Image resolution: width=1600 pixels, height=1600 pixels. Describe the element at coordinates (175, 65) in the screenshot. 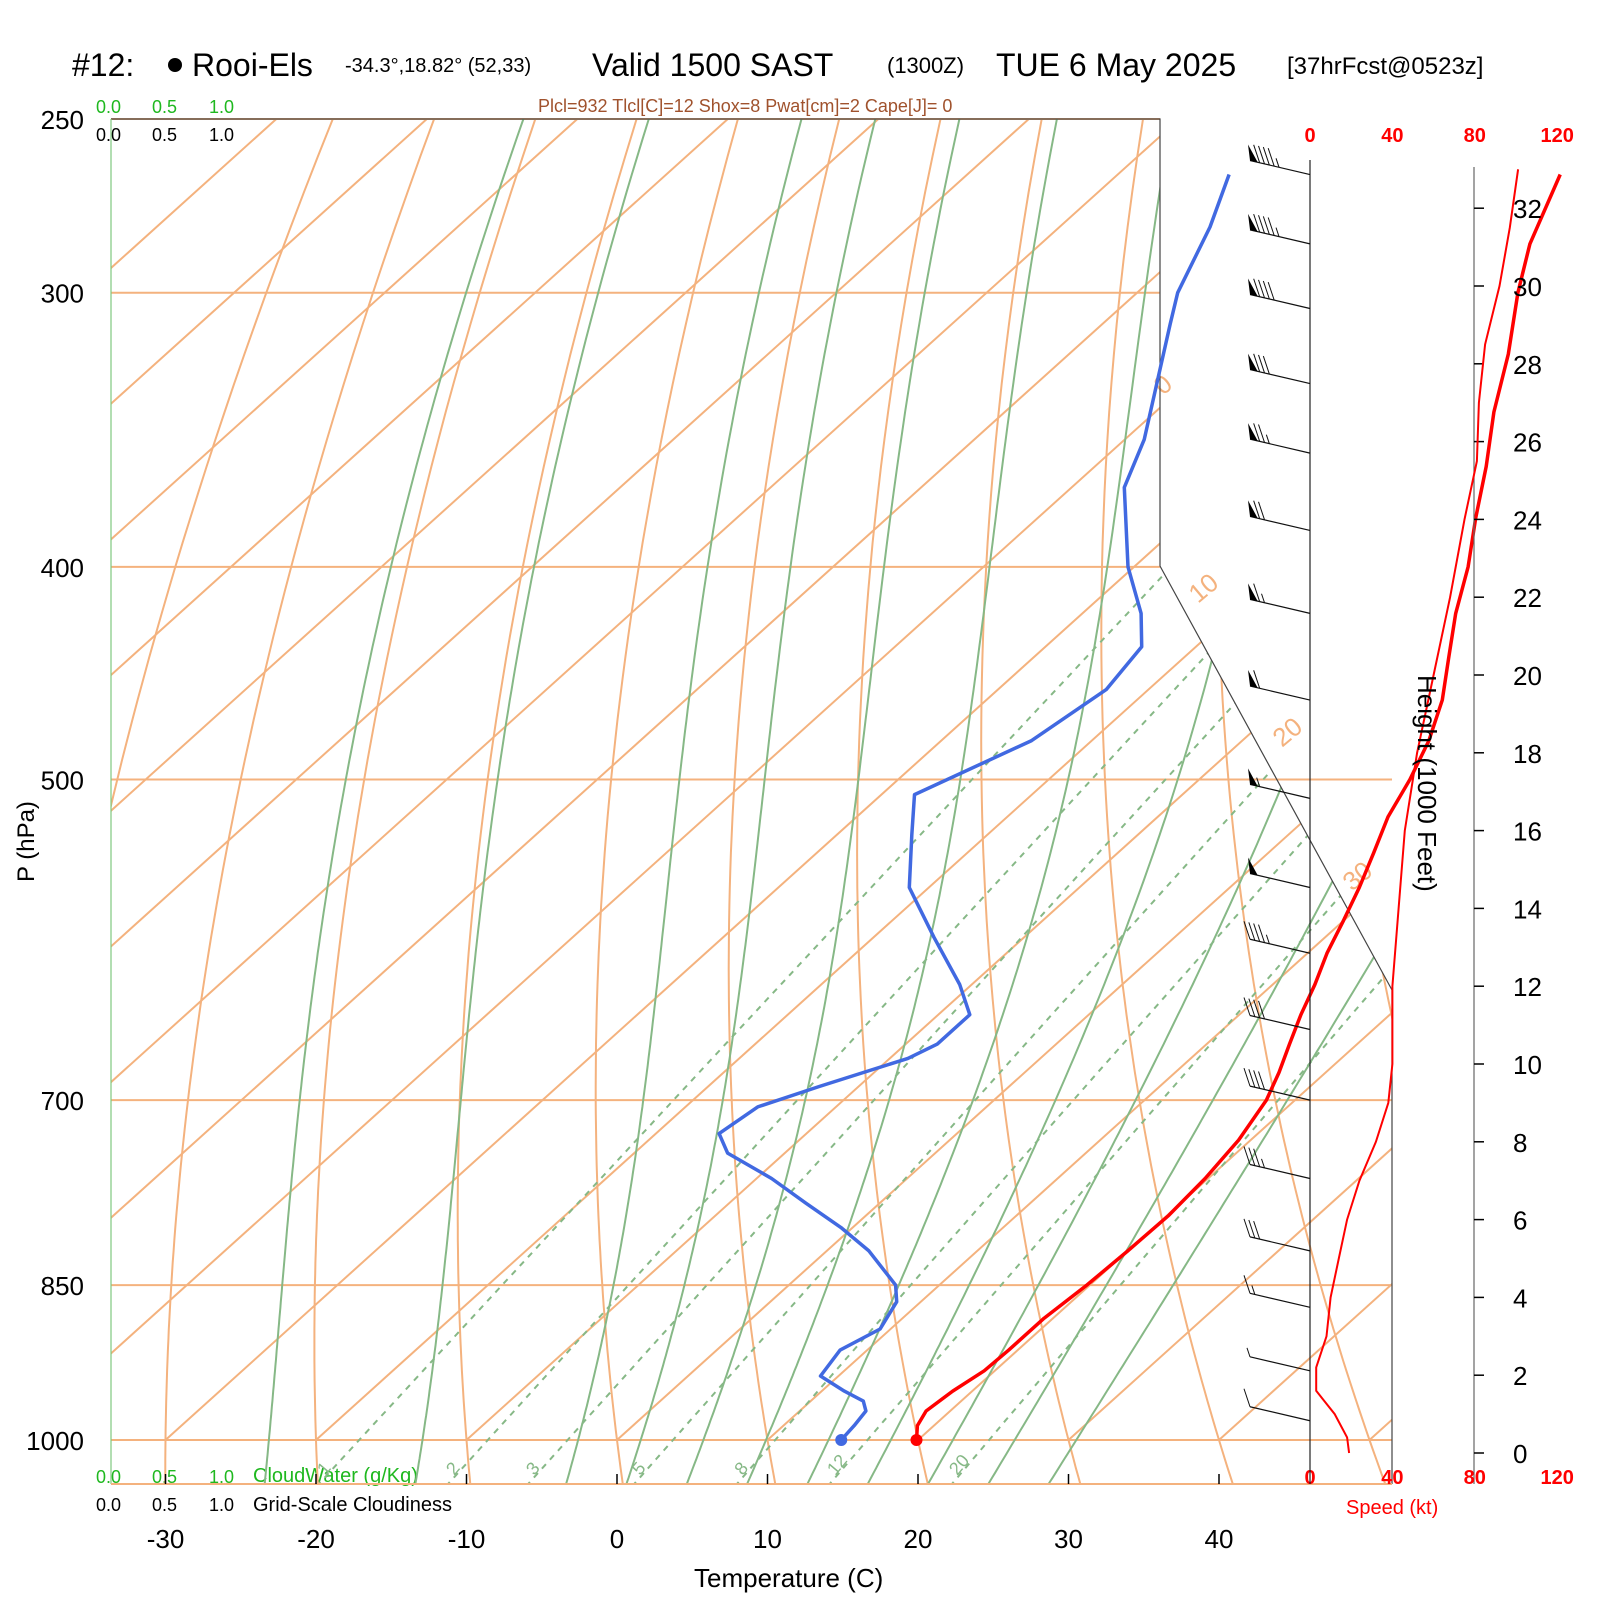

I see `station-dot-icon` at that location.